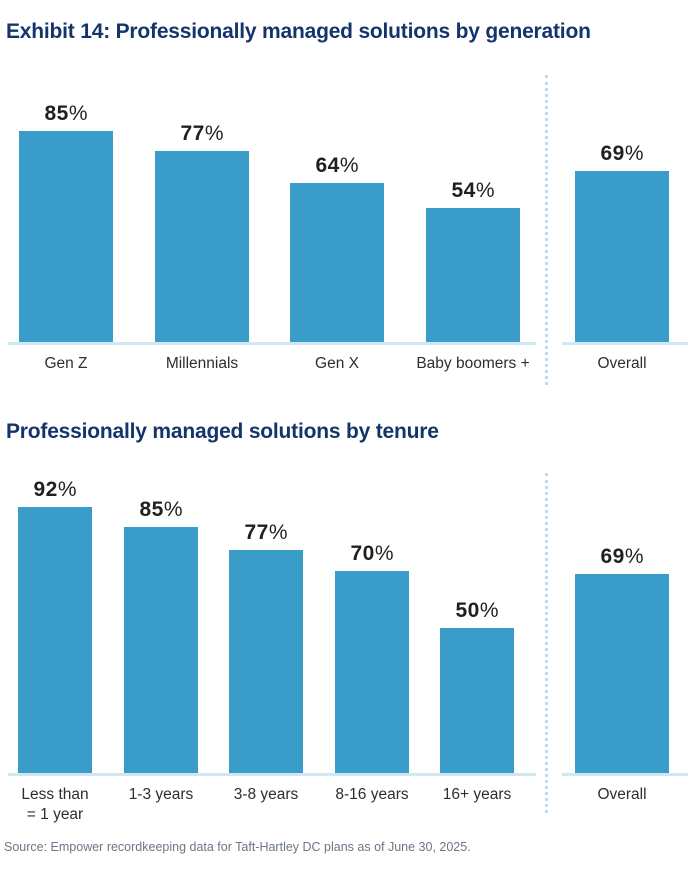 This screenshot has height=869, width=700. What do you see at coordinates (467, 610) in the screenshot?
I see `bar-value-number: 50` at bounding box center [467, 610].